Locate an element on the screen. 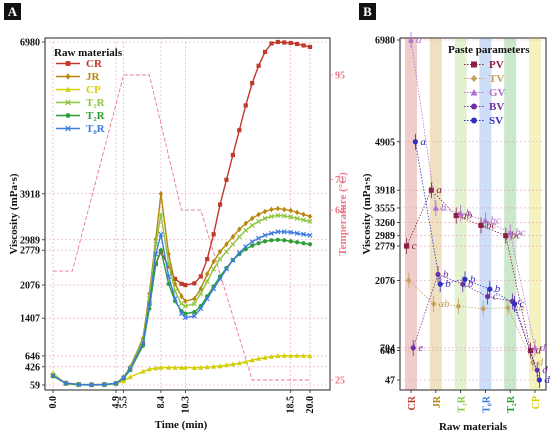 The height and width of the screenshot is (439, 550). series-point-T₀R-13 is located at coordinates (175, 299).